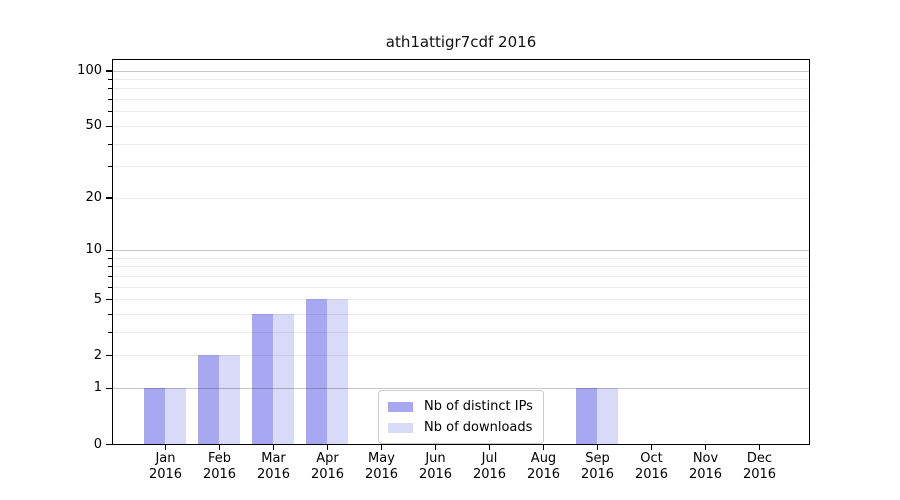  What do you see at coordinates (97, 299) in the screenshot?
I see `y-tick-label: 5` at bounding box center [97, 299].